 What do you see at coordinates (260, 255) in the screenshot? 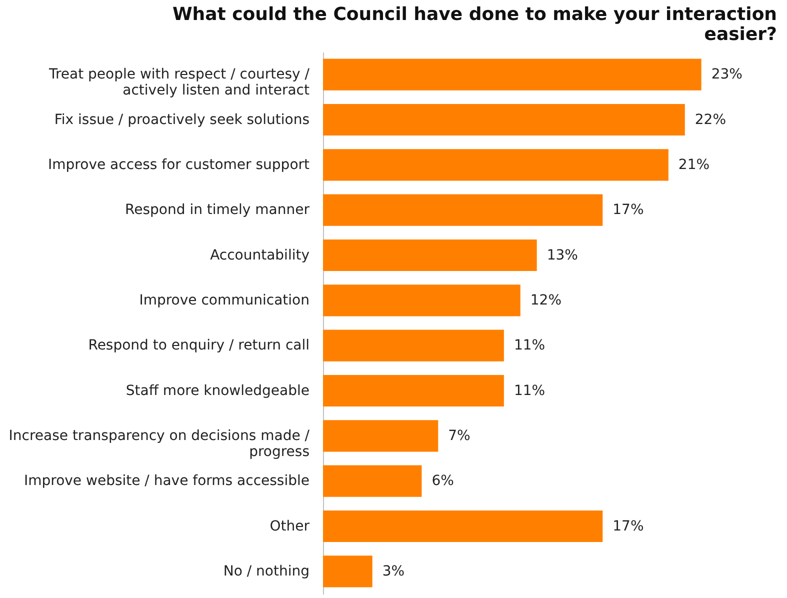
I see `y-tick-label: Accountability` at bounding box center [260, 255].